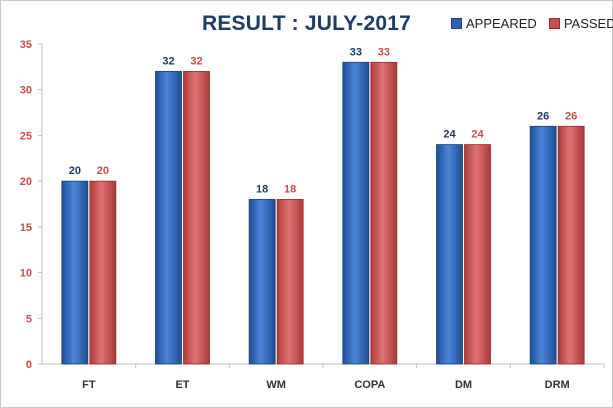 Image resolution: width=613 pixels, height=408 pixels. I want to click on data-label-passed: 24, so click(477, 135).